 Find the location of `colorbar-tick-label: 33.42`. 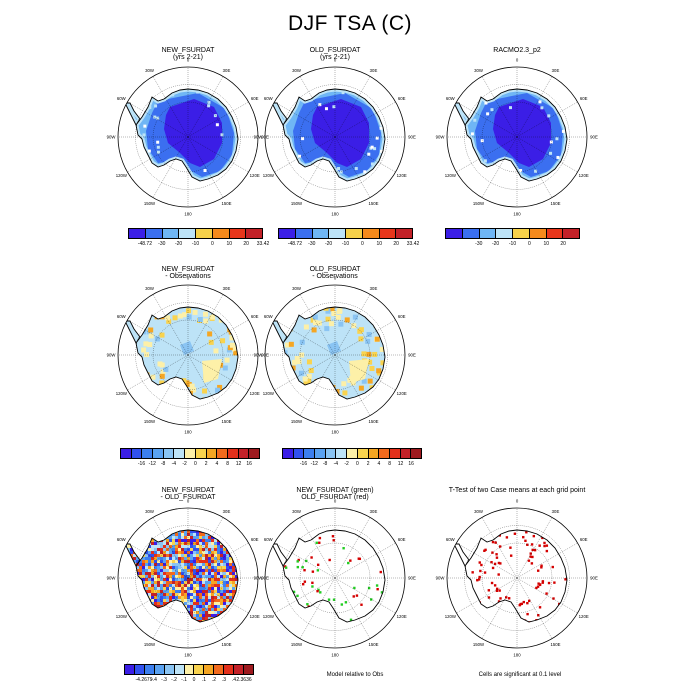

colorbar-tick-label: 33.42 is located at coordinates (413, 244).